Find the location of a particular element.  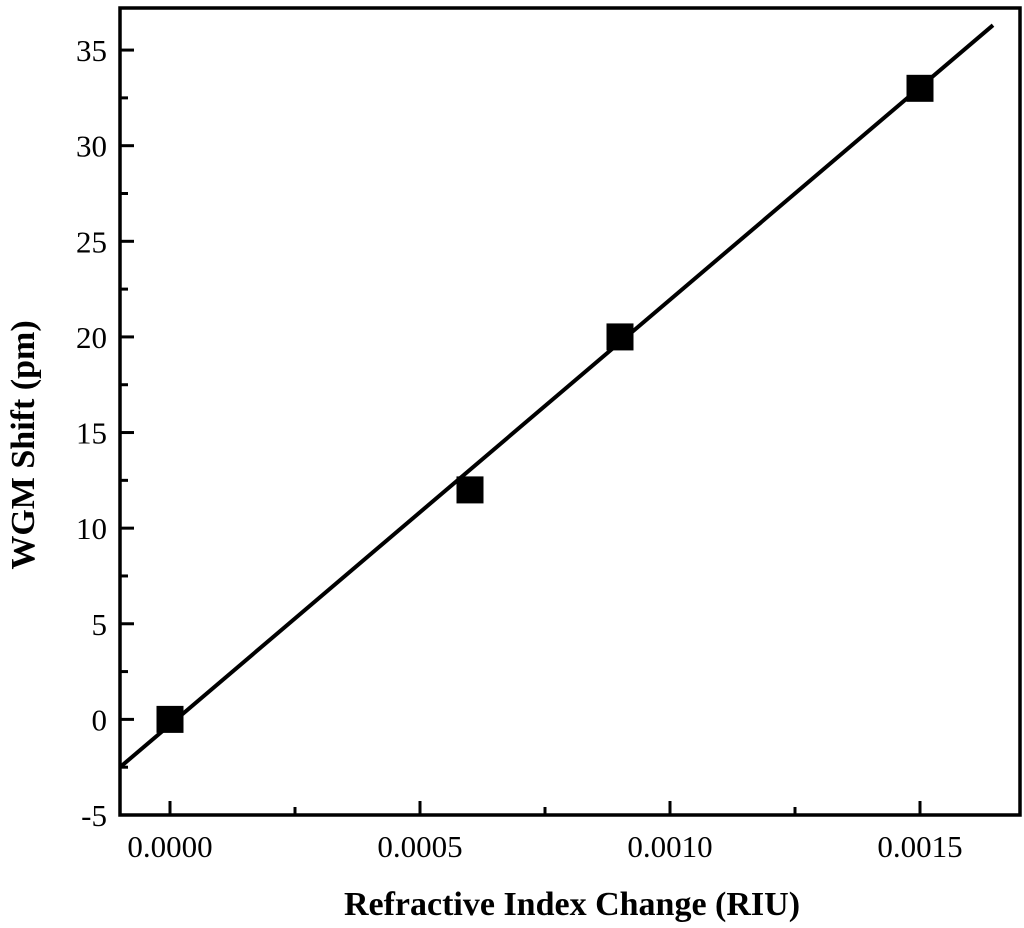

x-tick-label: 0.0010 is located at coordinates (669, 846).